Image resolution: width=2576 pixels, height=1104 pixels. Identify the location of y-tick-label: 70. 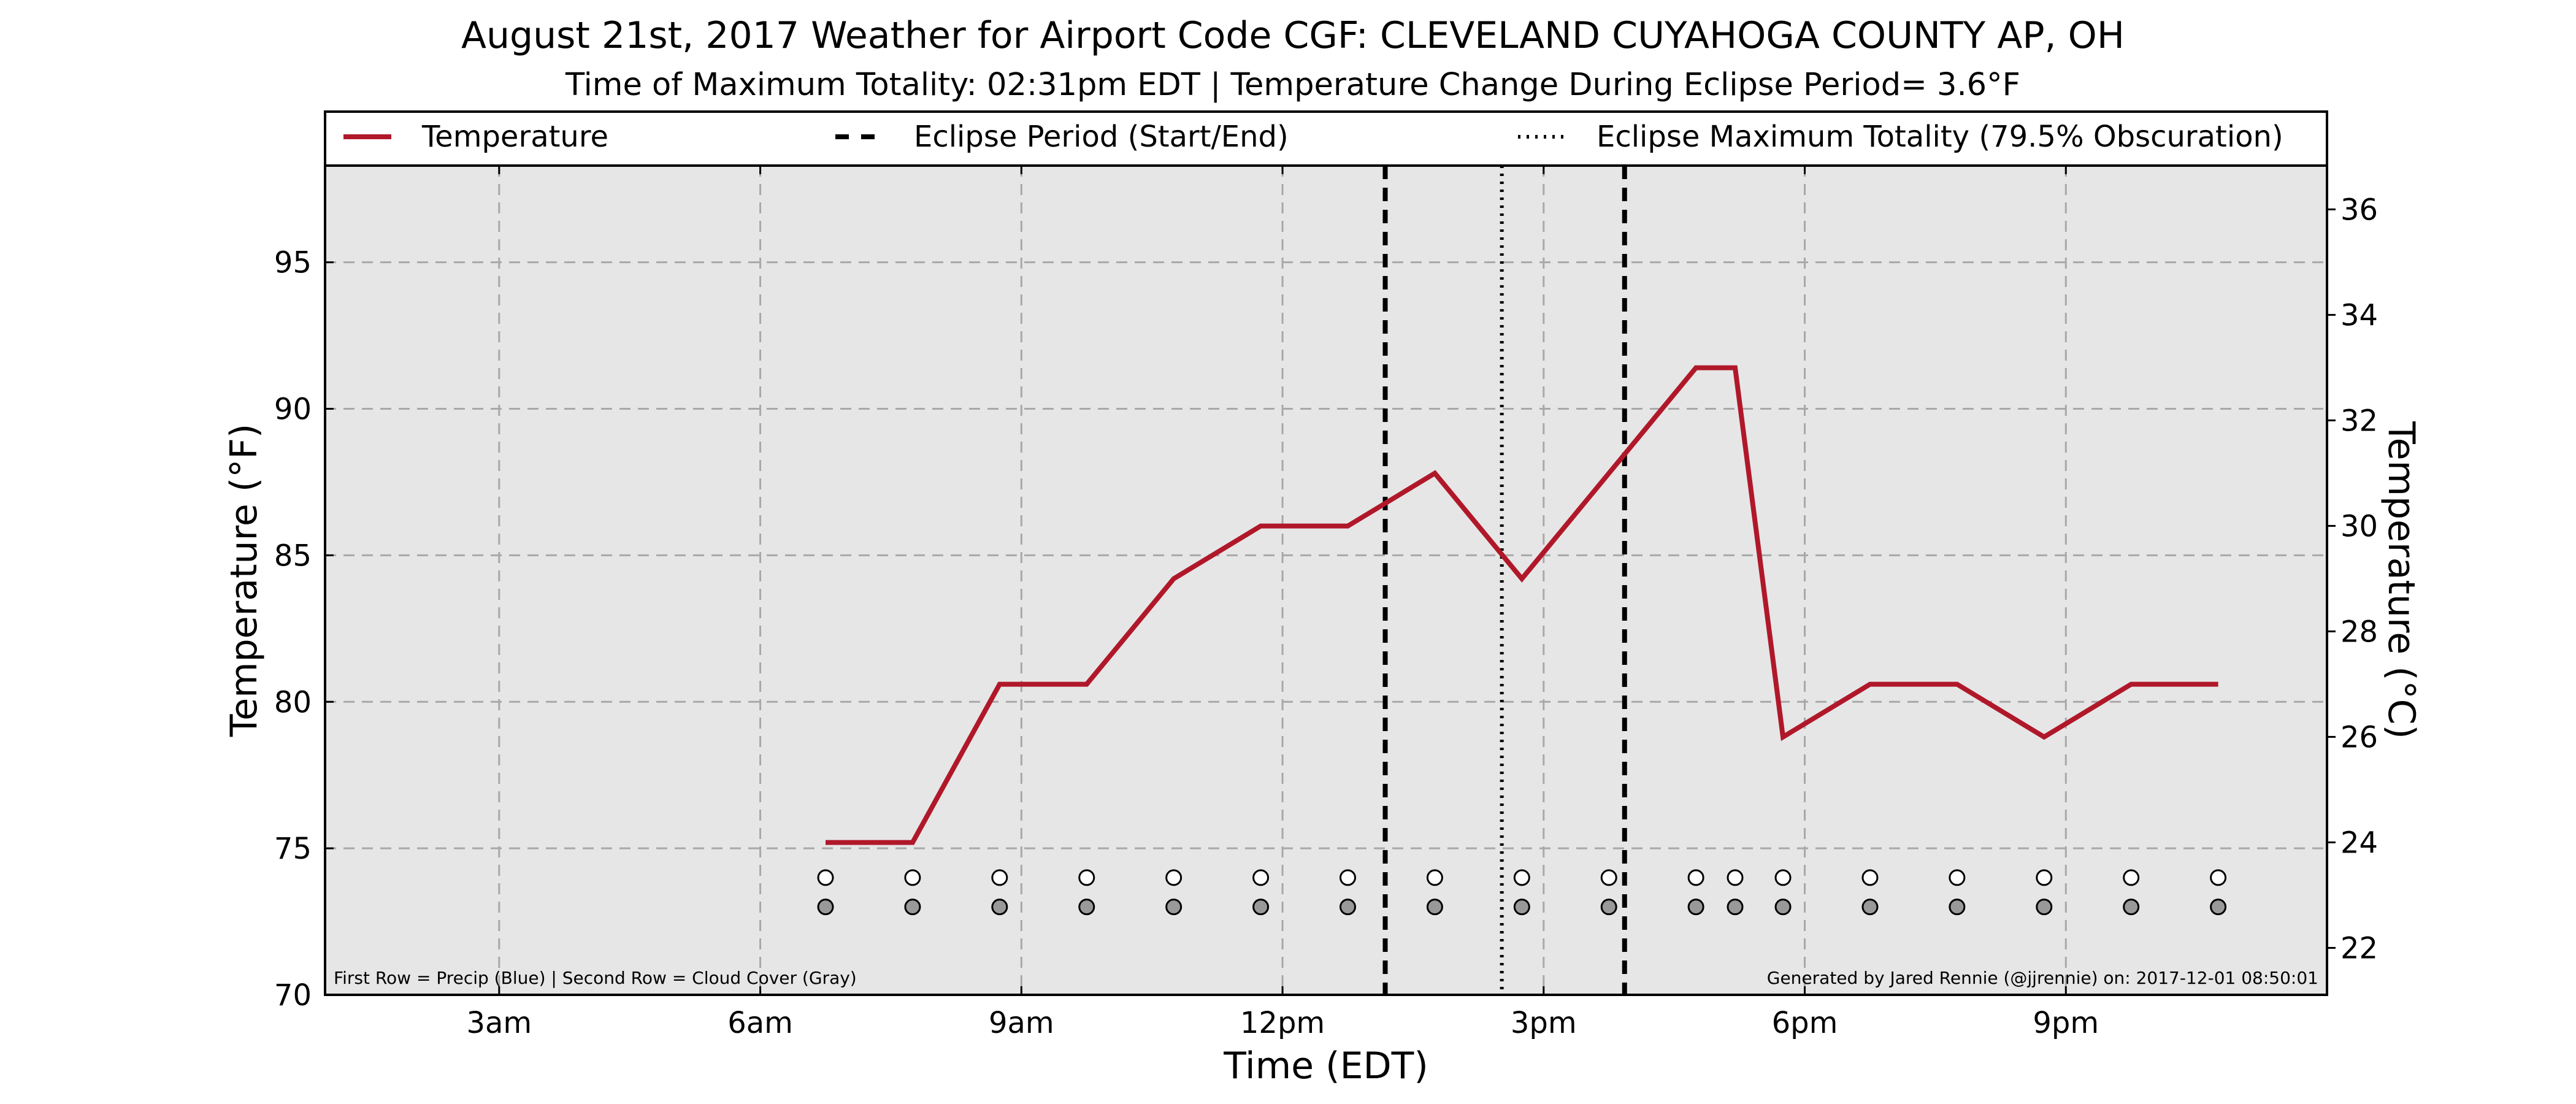
(293, 995).